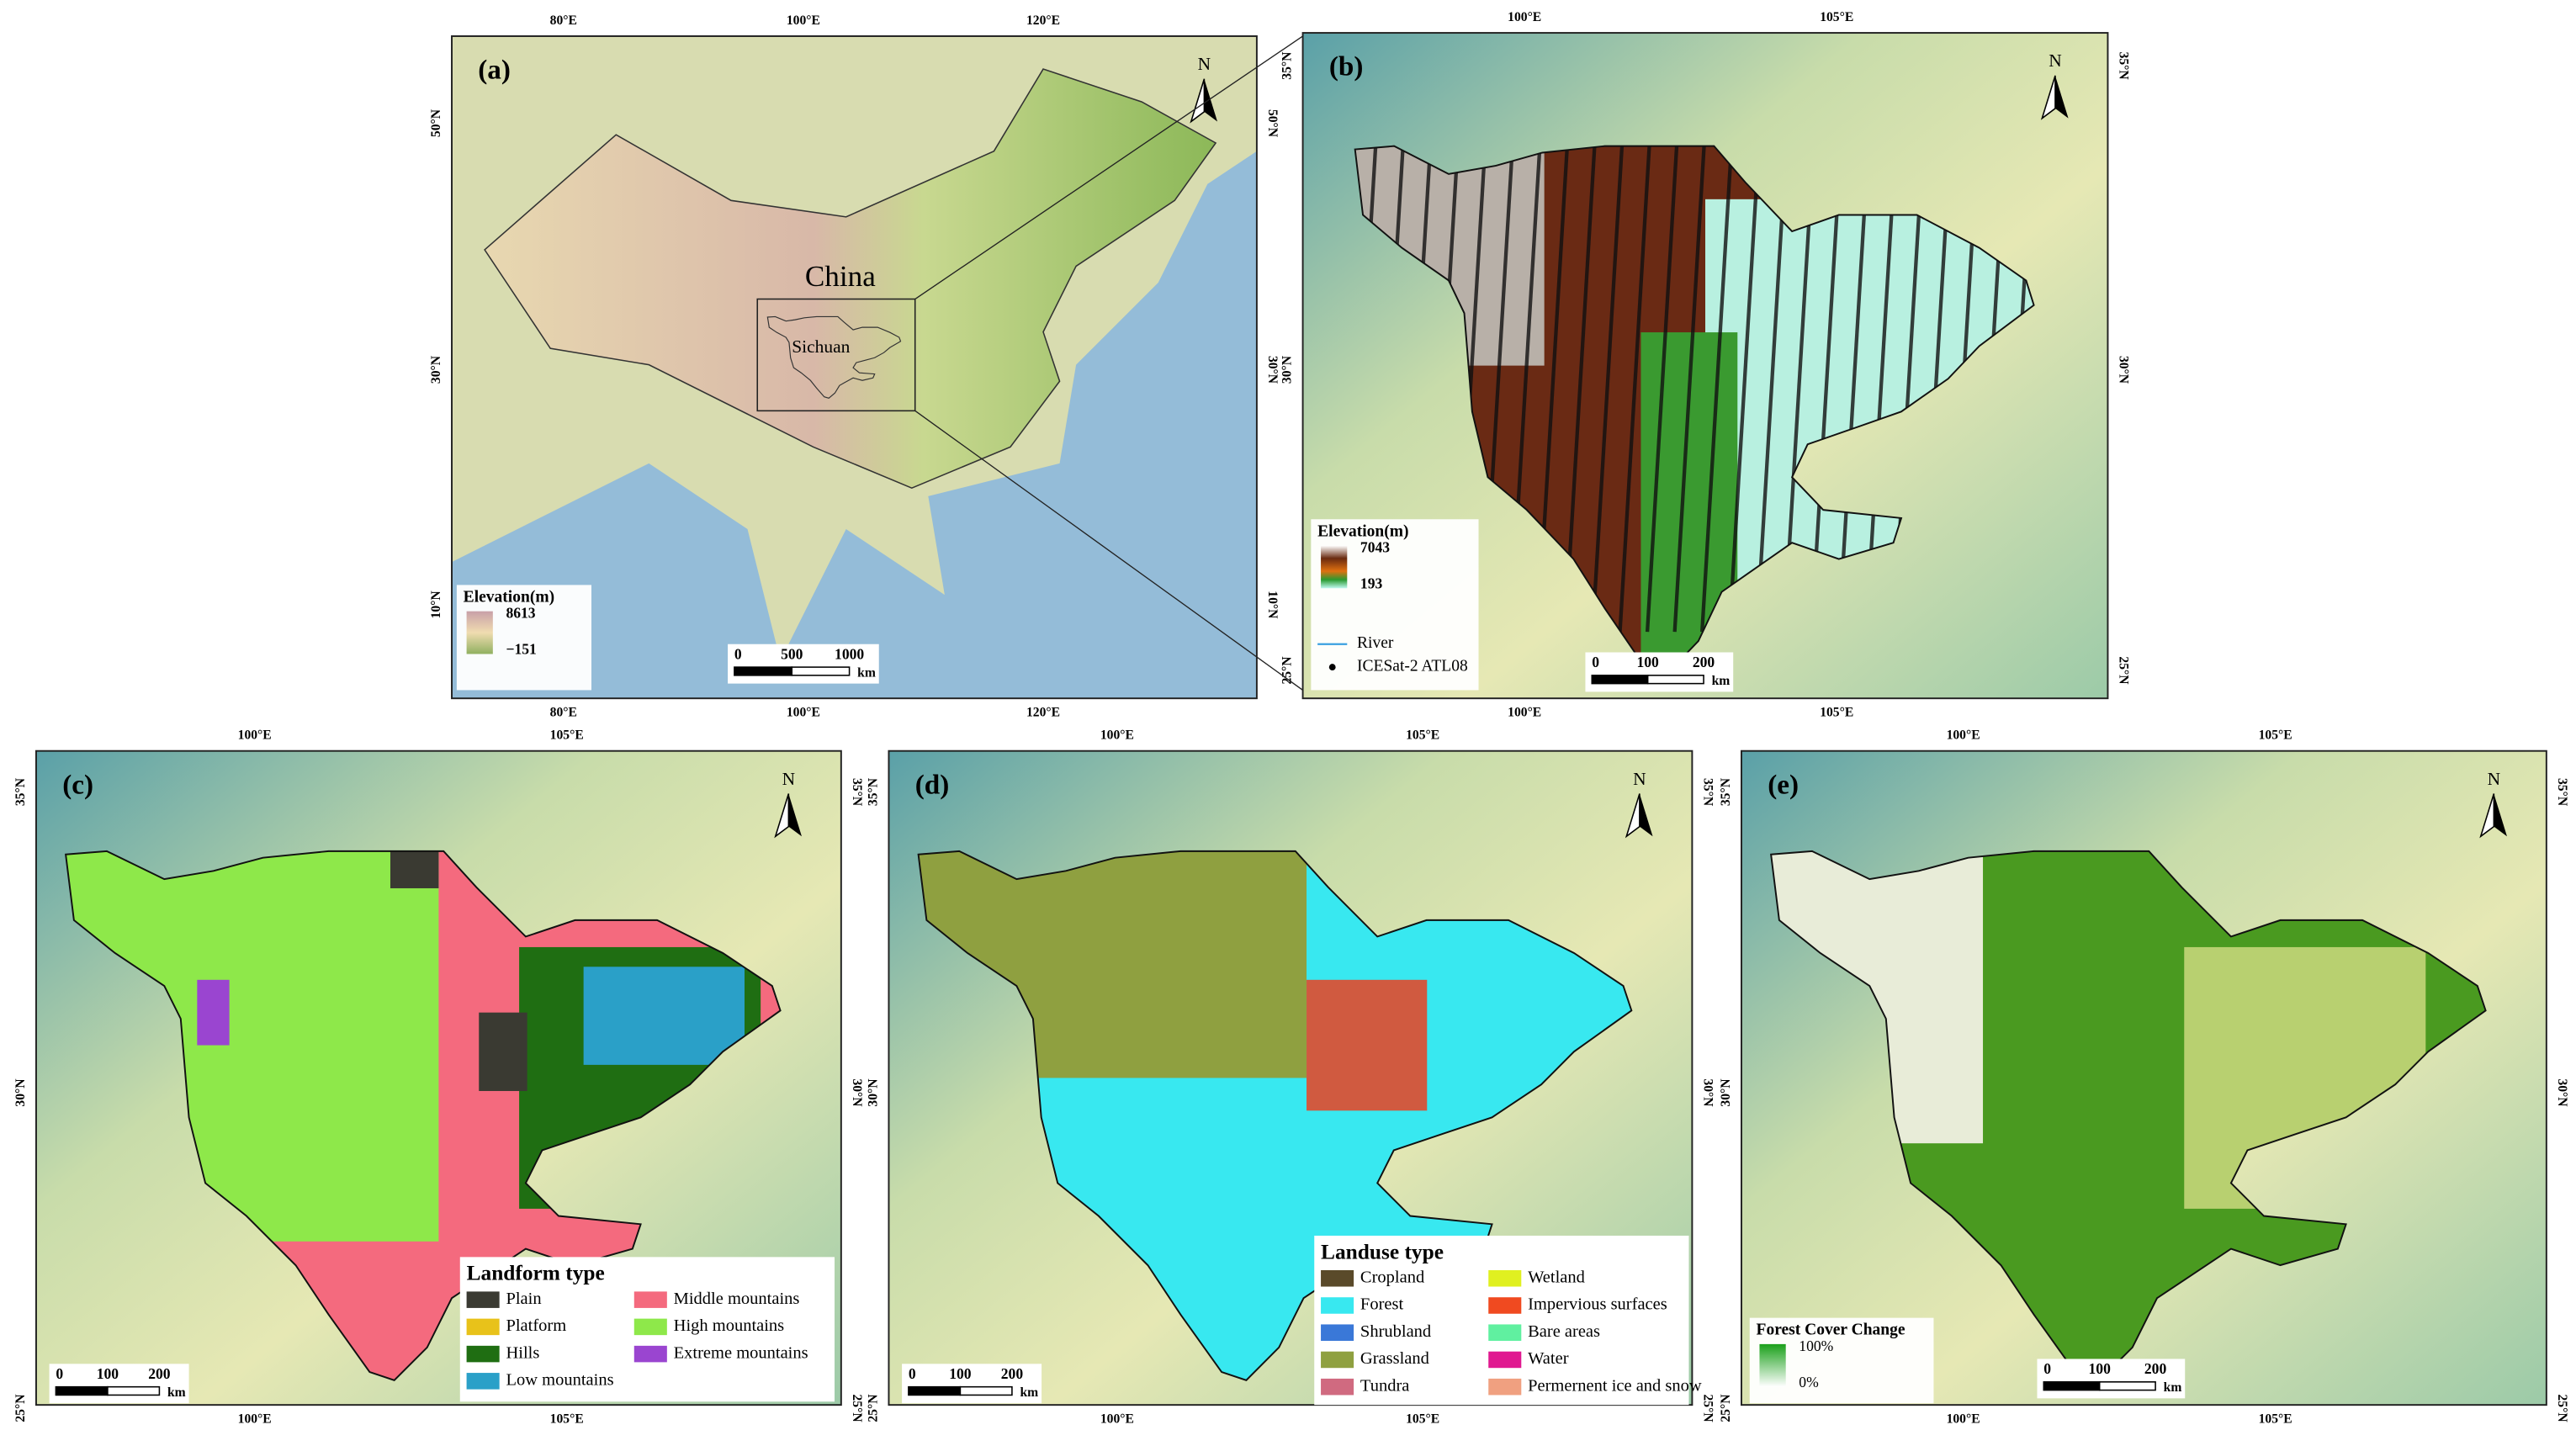  I want to click on legend-title: Landform type, so click(536, 1273).